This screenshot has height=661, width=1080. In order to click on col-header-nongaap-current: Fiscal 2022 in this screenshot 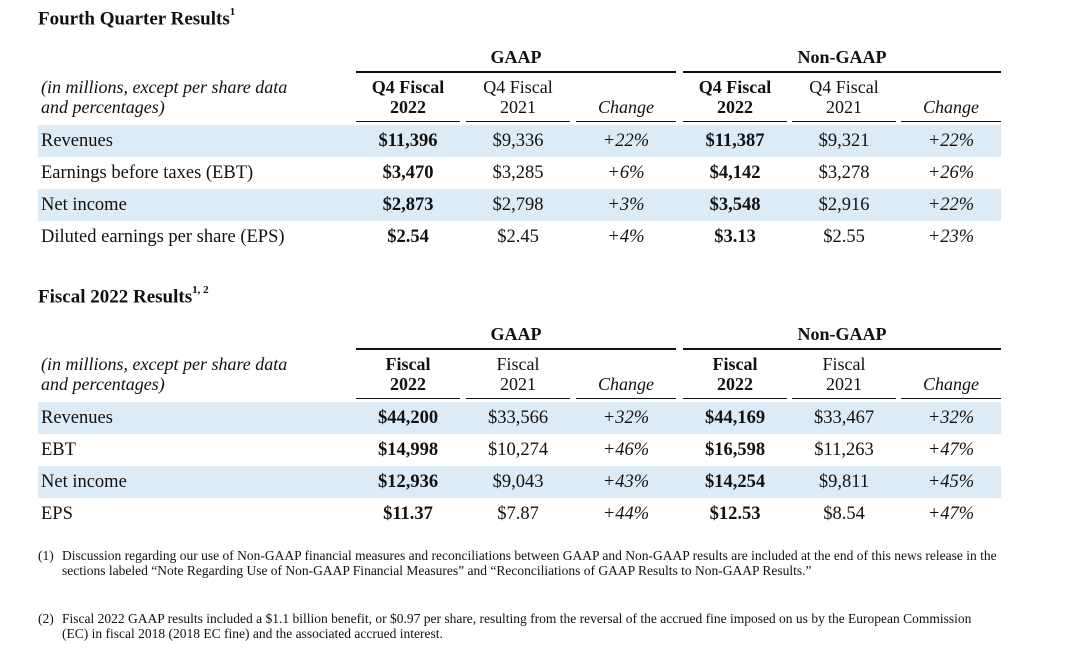, I will do `click(735, 374)`.